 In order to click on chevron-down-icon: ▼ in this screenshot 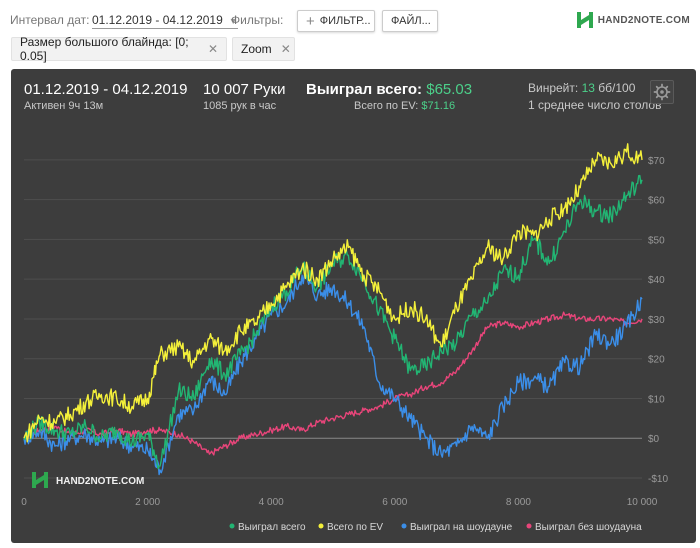, I will do `click(233, 21)`.